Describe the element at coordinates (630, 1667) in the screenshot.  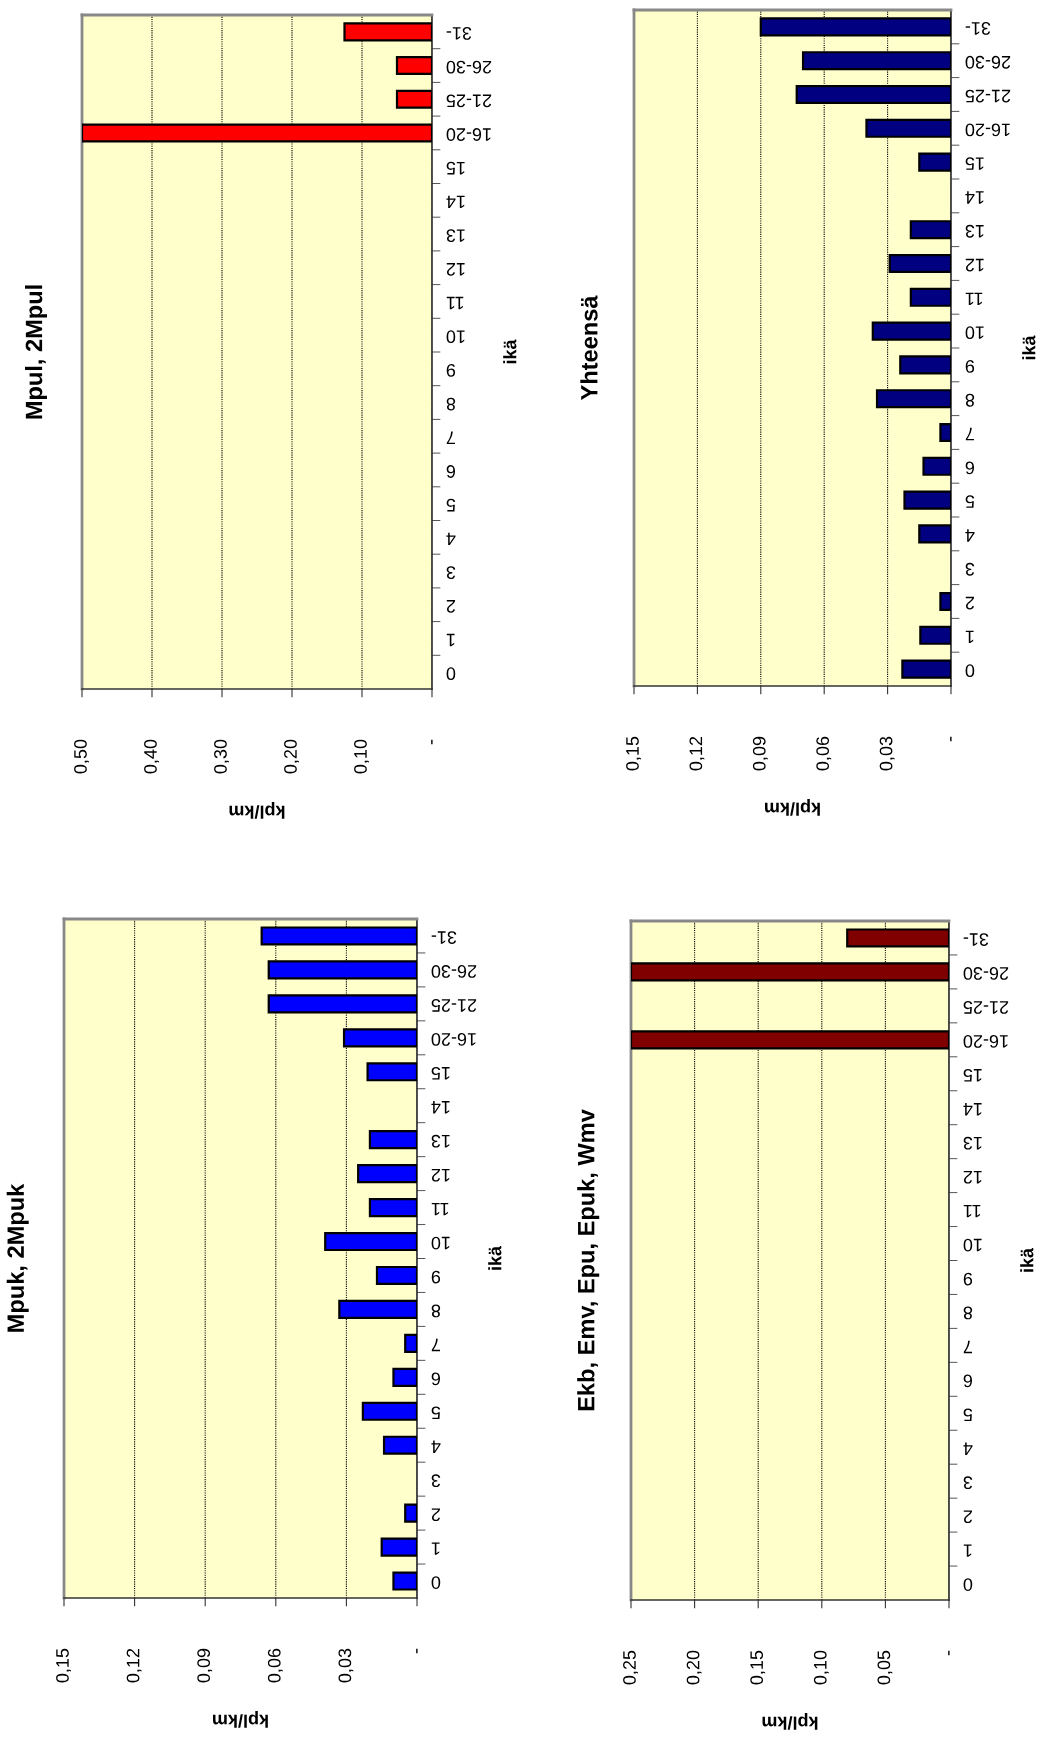
I see `x-tick-label: 0,25` at that location.